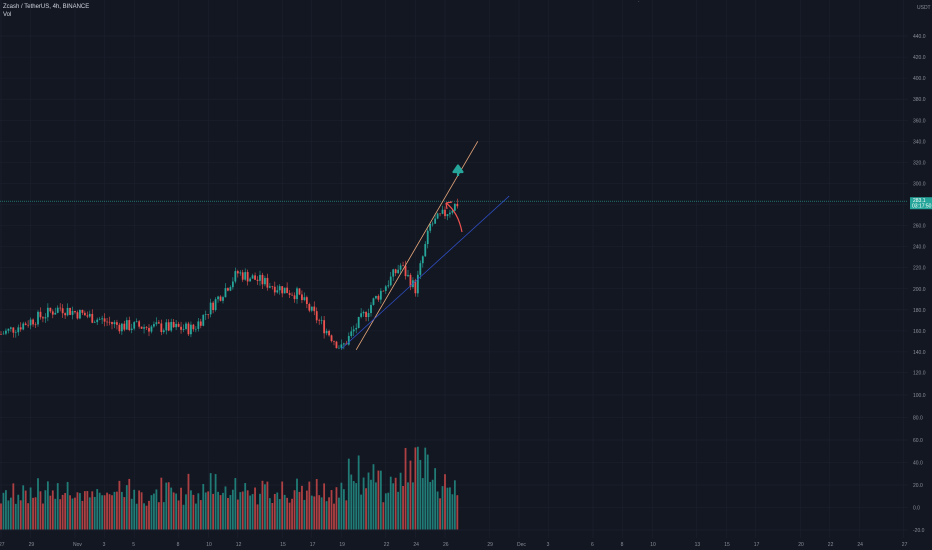 This screenshot has width=932, height=550. I want to click on x-tick-label: 10, so click(209, 545).